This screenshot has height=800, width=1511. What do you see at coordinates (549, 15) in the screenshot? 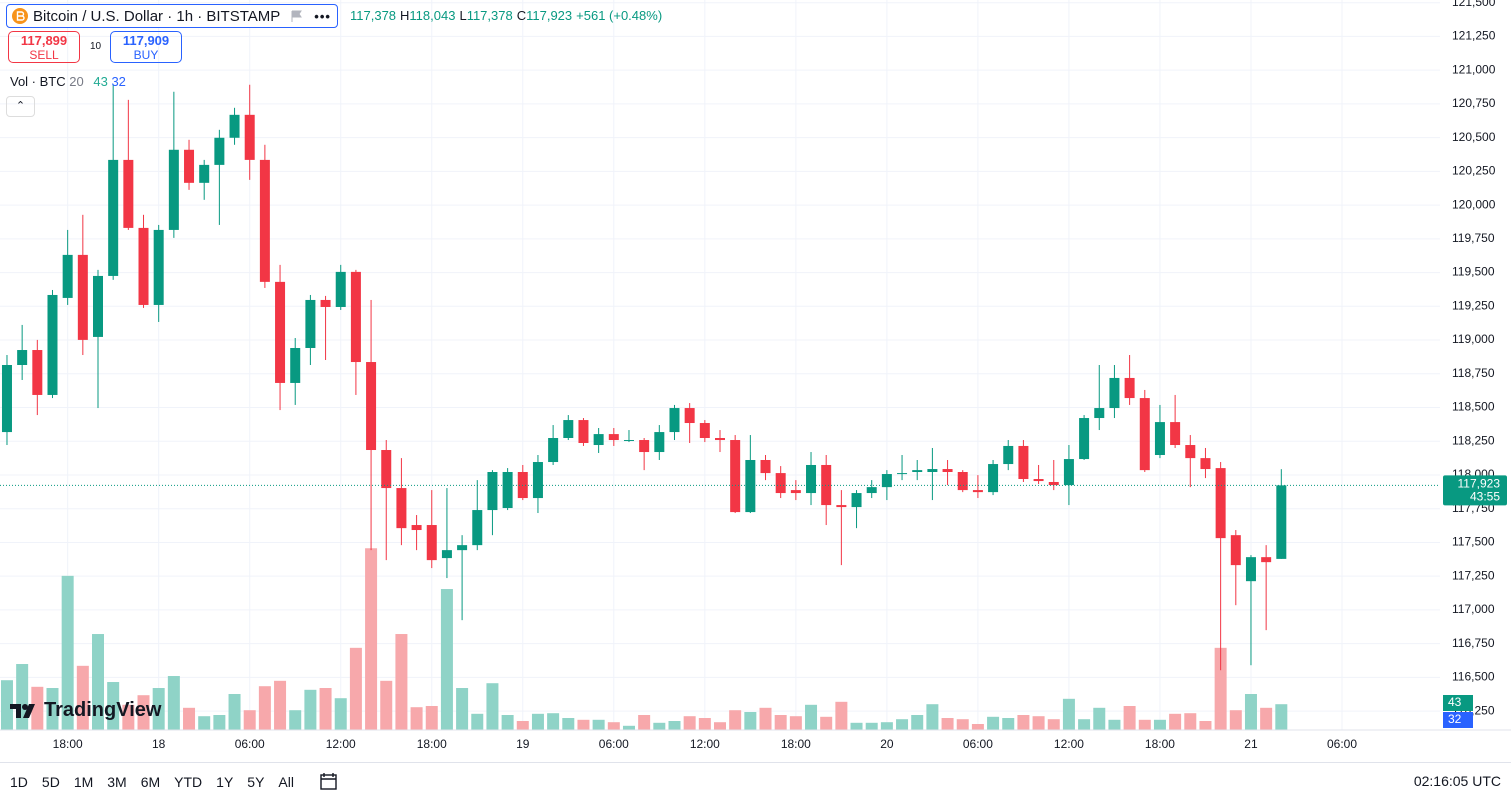
I see `ohlc-value: 117,923` at bounding box center [549, 15].